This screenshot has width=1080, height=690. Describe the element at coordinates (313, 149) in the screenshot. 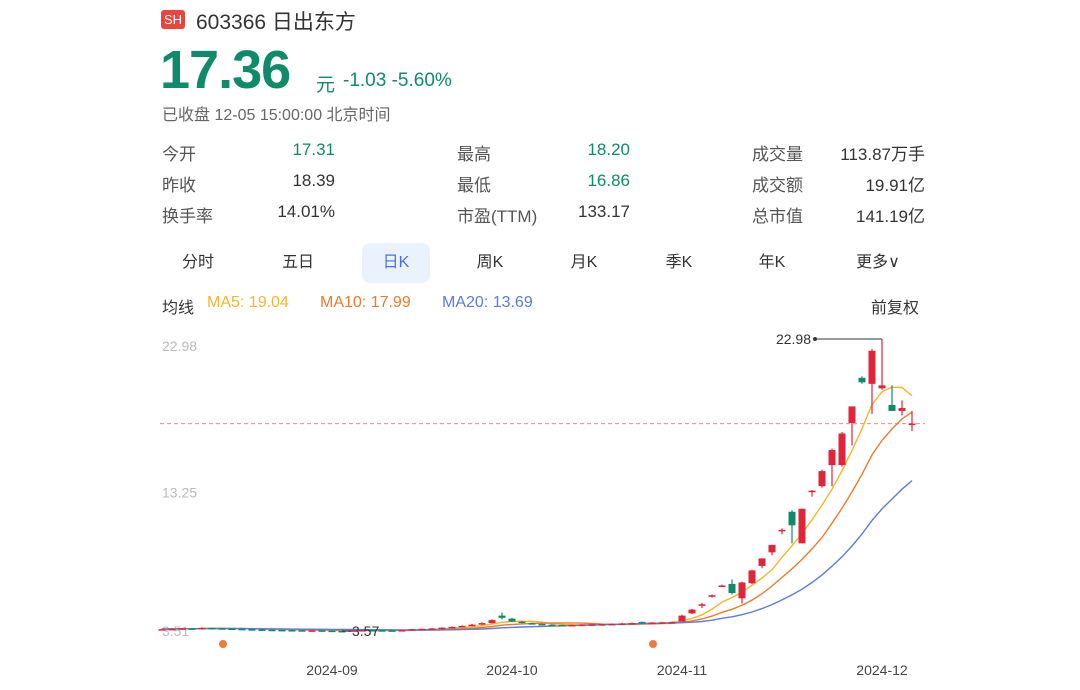

I see `stat-value: 17.31` at that location.